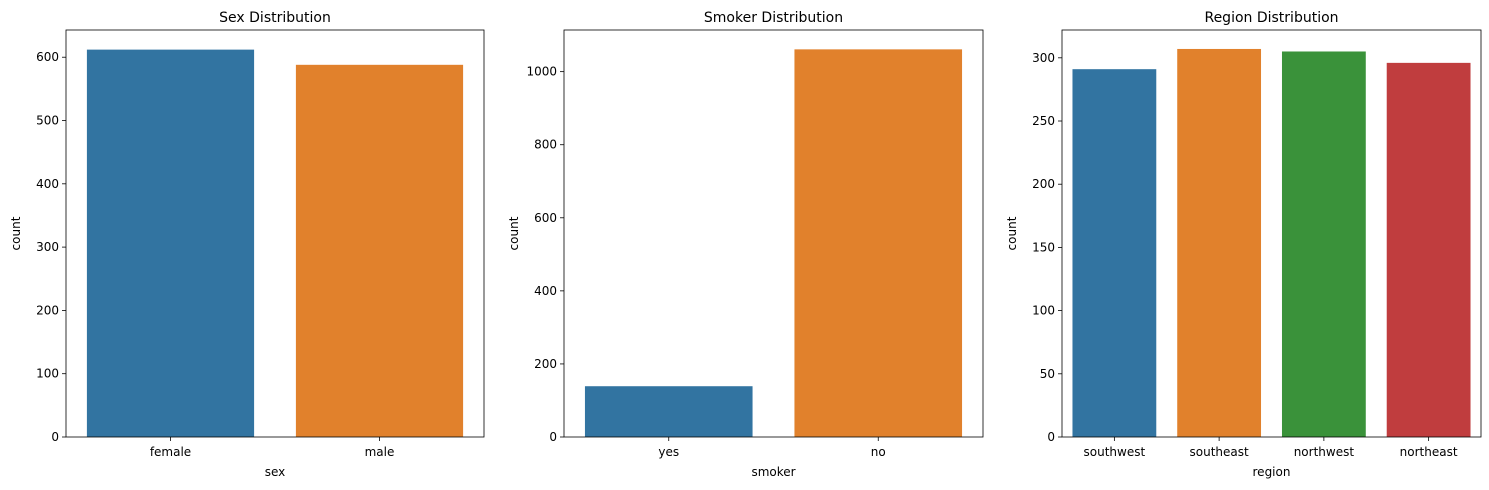 The width and height of the screenshot is (1489, 490). What do you see at coordinates (47, 121) in the screenshot?
I see `y-tick-label: 500` at bounding box center [47, 121].